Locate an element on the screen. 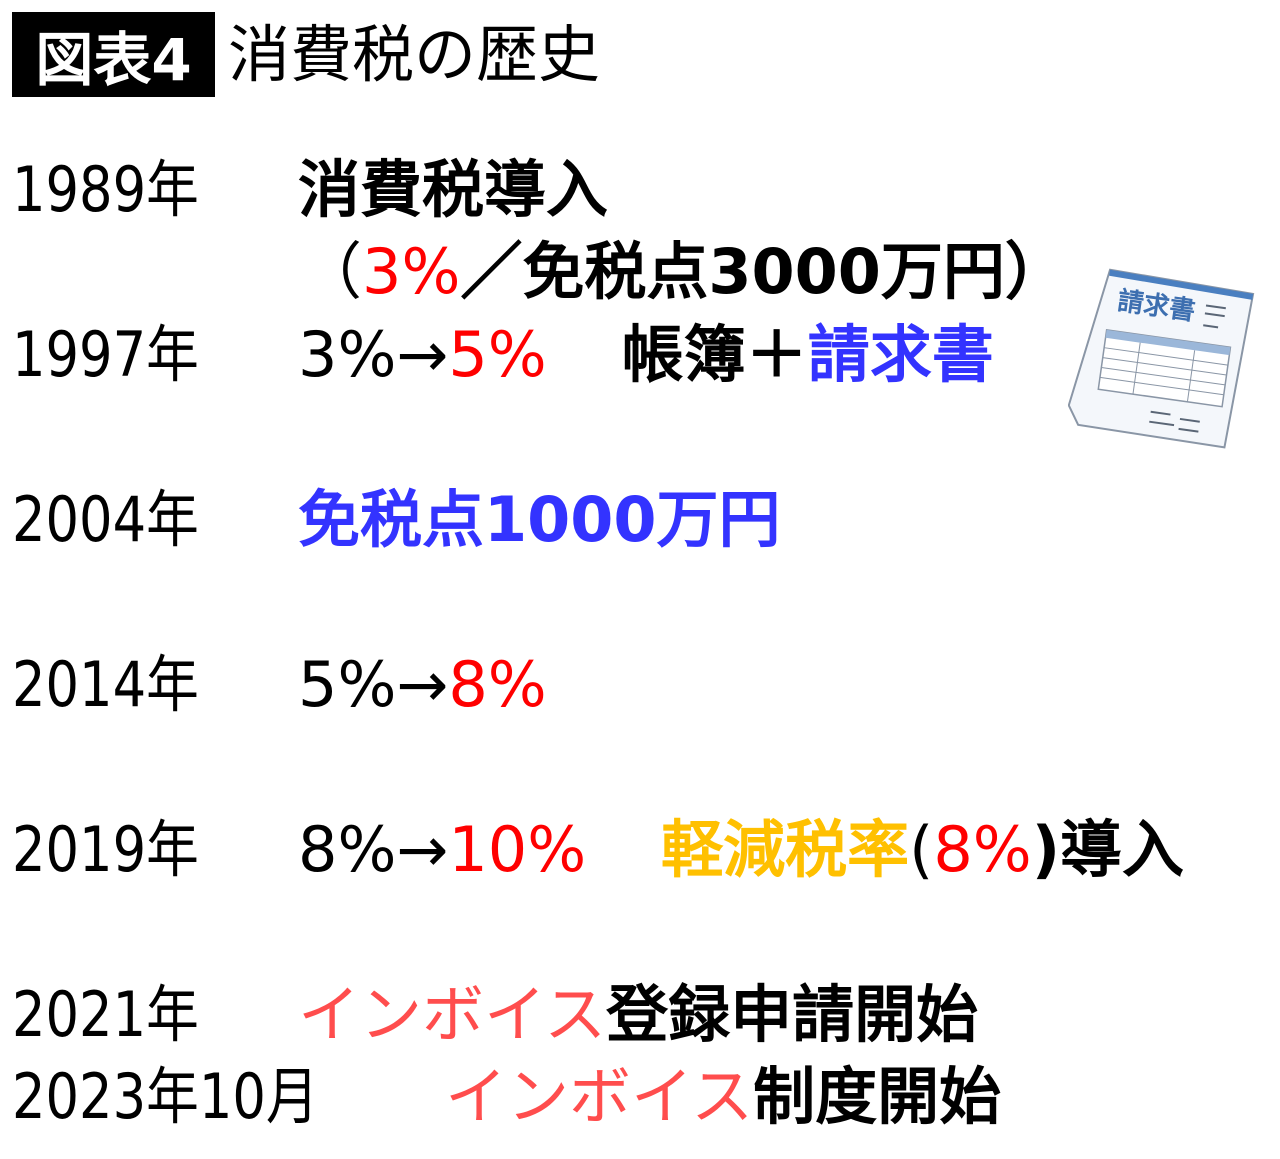  event-2021: インボイス登録申請開始 is located at coordinates (638, 1014).